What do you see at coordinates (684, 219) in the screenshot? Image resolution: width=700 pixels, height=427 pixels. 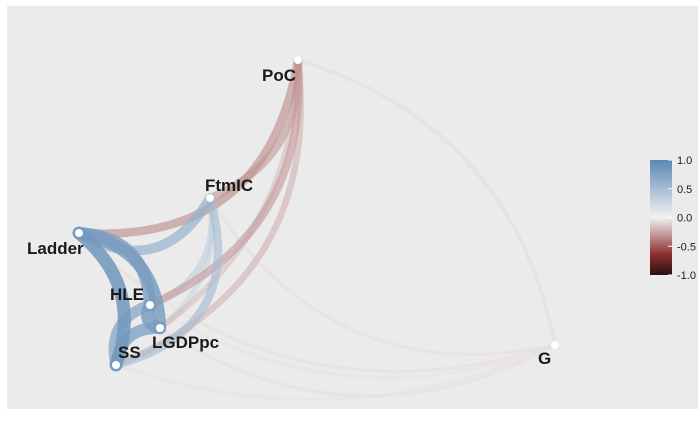 I see `legend-tick-label: 0.0` at bounding box center [684, 219].